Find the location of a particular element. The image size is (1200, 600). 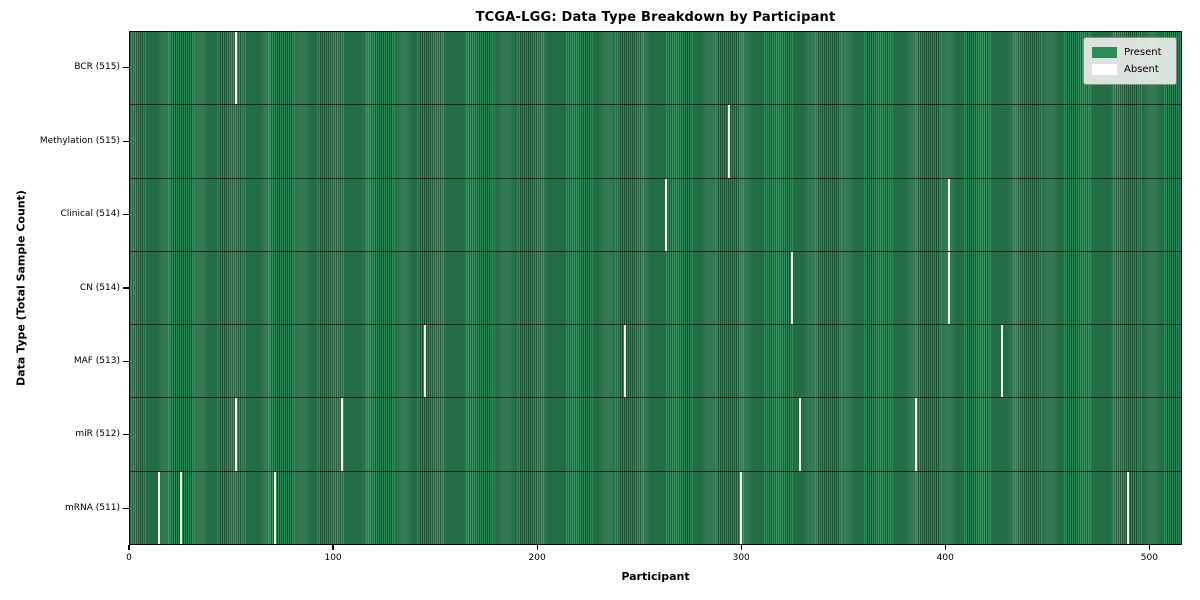

row-band-Methylation is located at coordinates (655, 142).